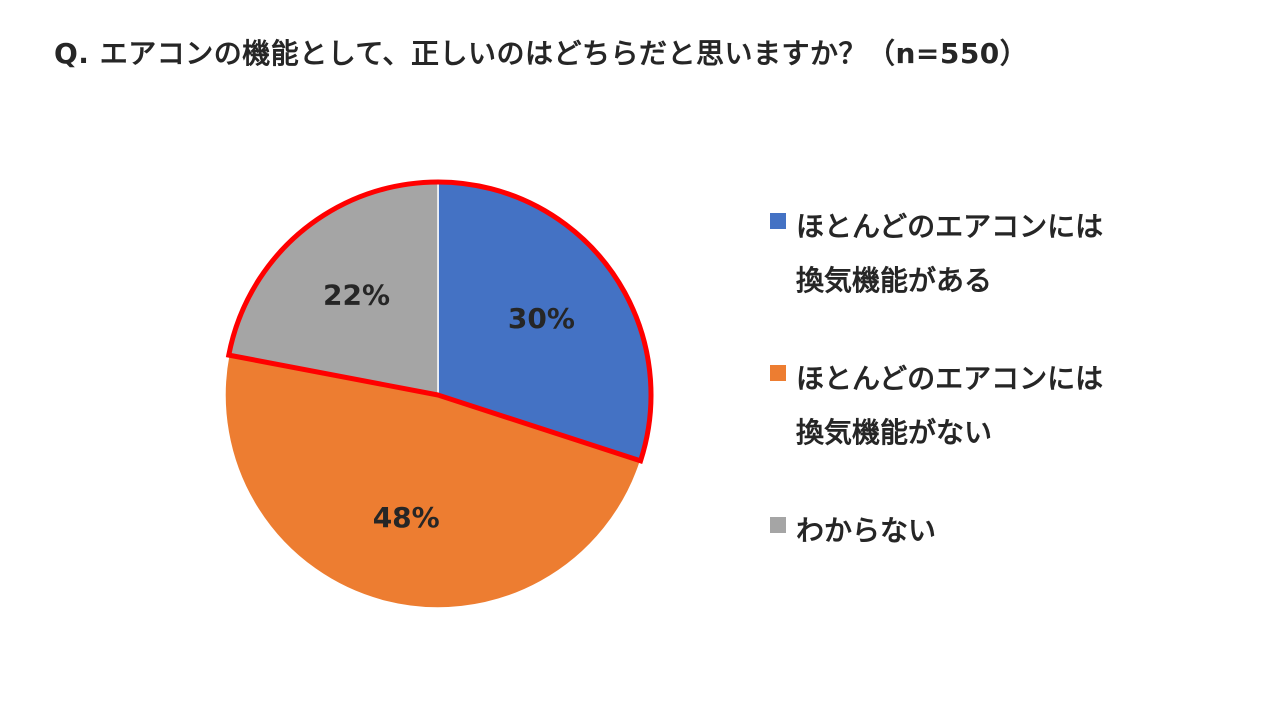  I want to click on slice-data-label: 48%, so click(406, 517).